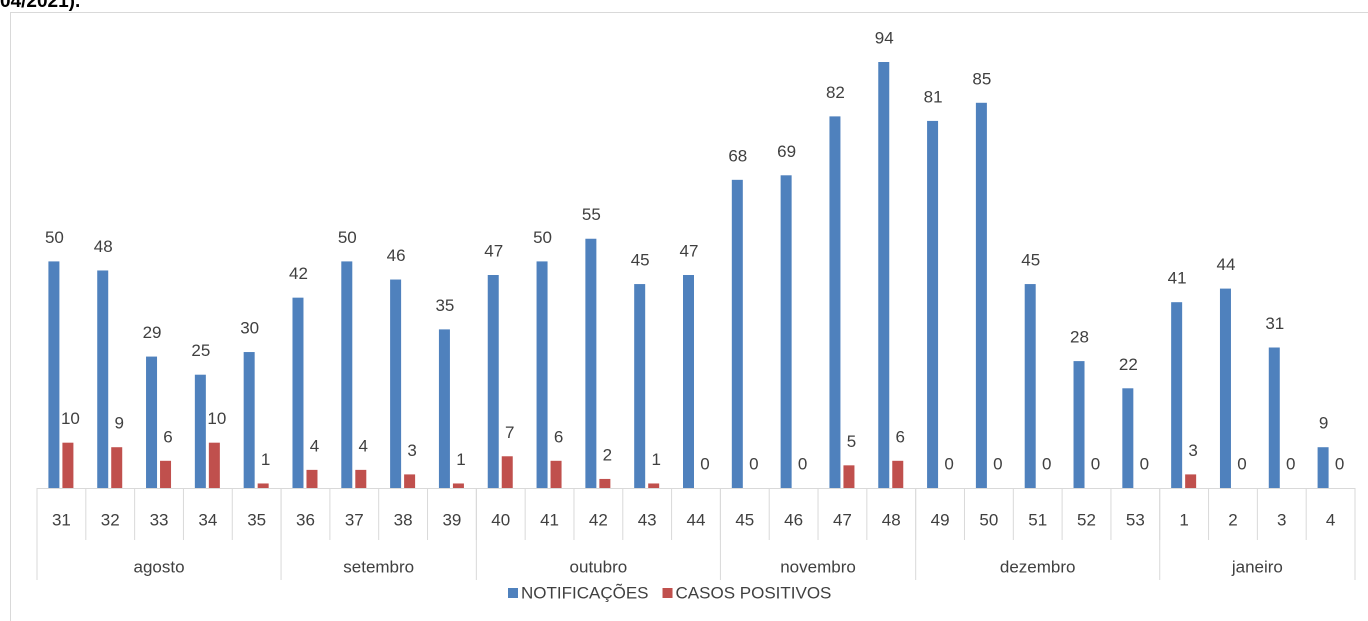 Image resolution: width=1368 pixels, height=621 pixels. Describe the element at coordinates (891, 519) in the screenshot. I see `x-tick-label: 48` at that location.